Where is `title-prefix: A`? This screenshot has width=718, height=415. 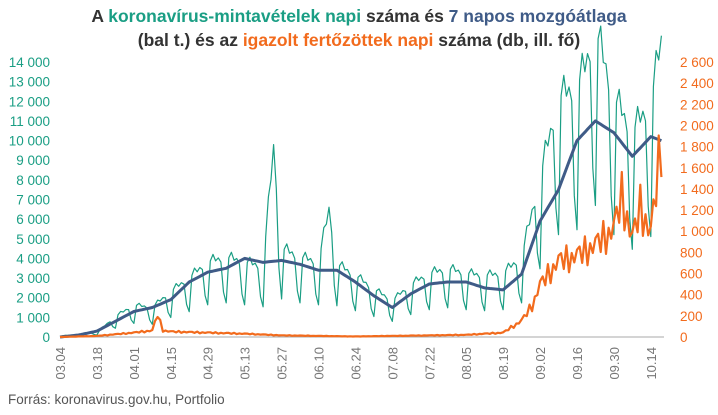
title-prefix: A is located at coordinates (100, 16).